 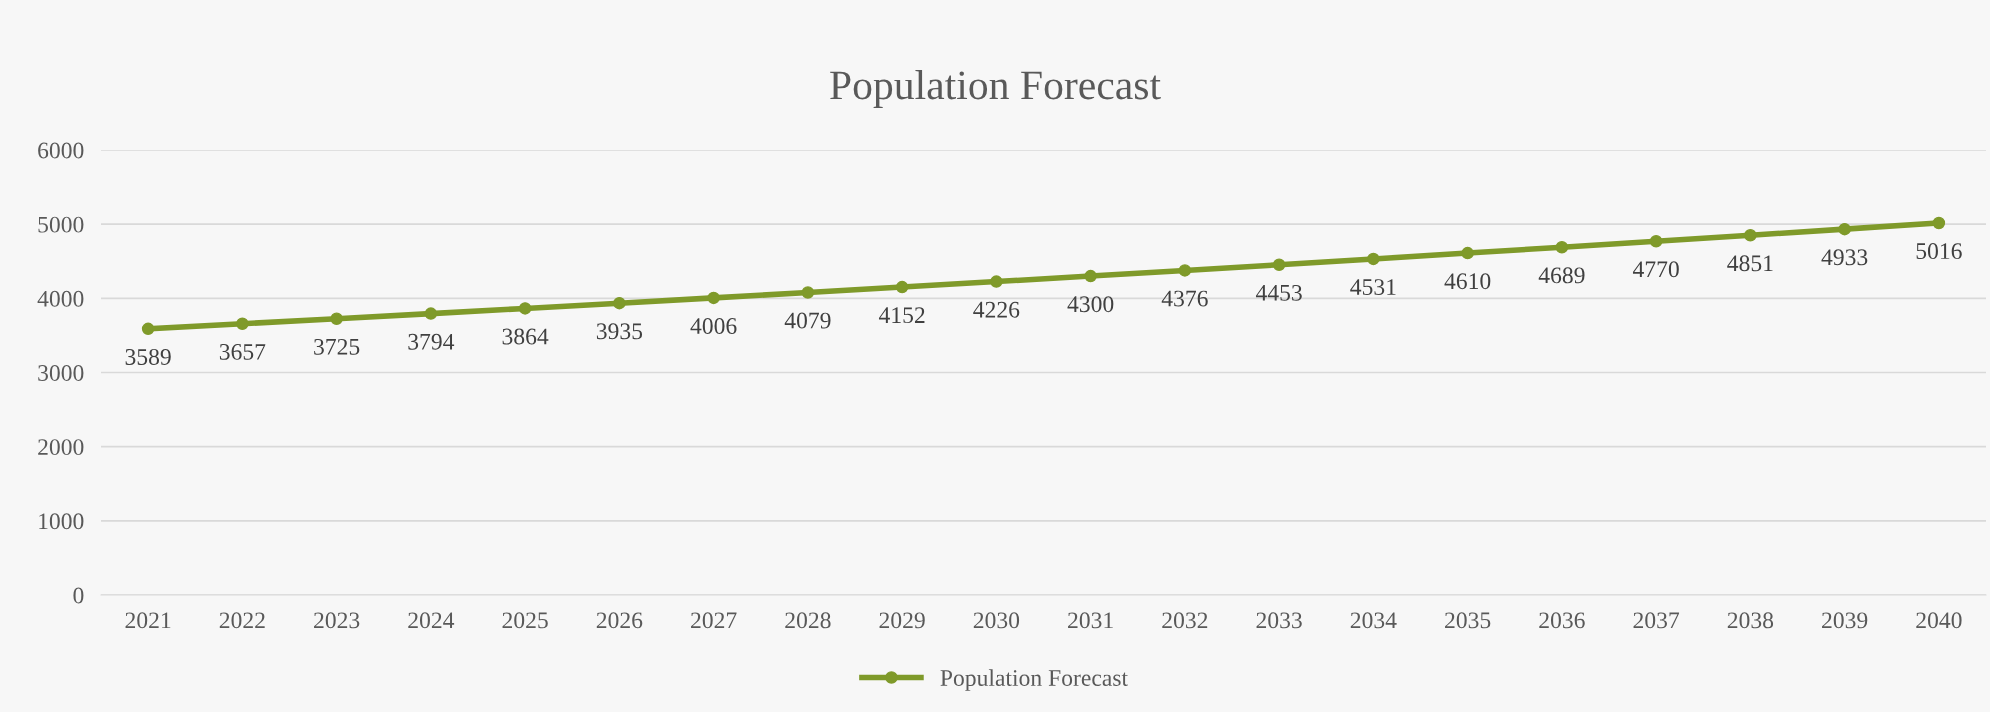 What do you see at coordinates (1939, 620) in the screenshot?
I see `x-tick-label: 2040` at bounding box center [1939, 620].